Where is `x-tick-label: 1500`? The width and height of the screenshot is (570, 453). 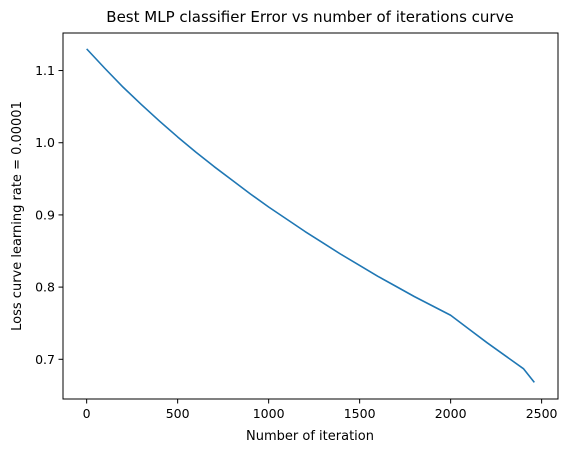 x-tick-label: 1500 is located at coordinates (360, 413).